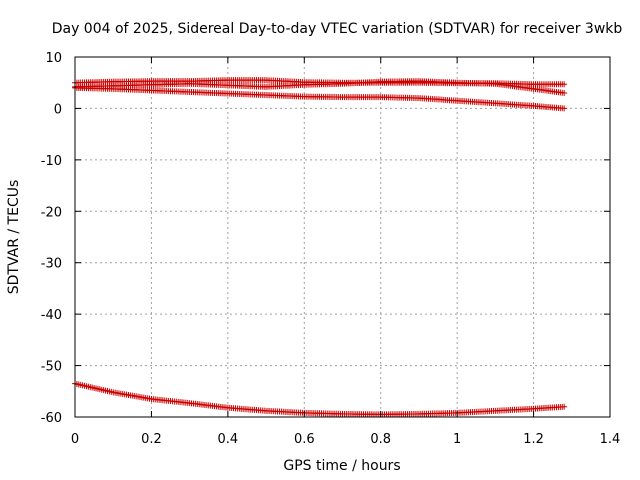  I want to click on series-satellite-c, so click(320, 98).